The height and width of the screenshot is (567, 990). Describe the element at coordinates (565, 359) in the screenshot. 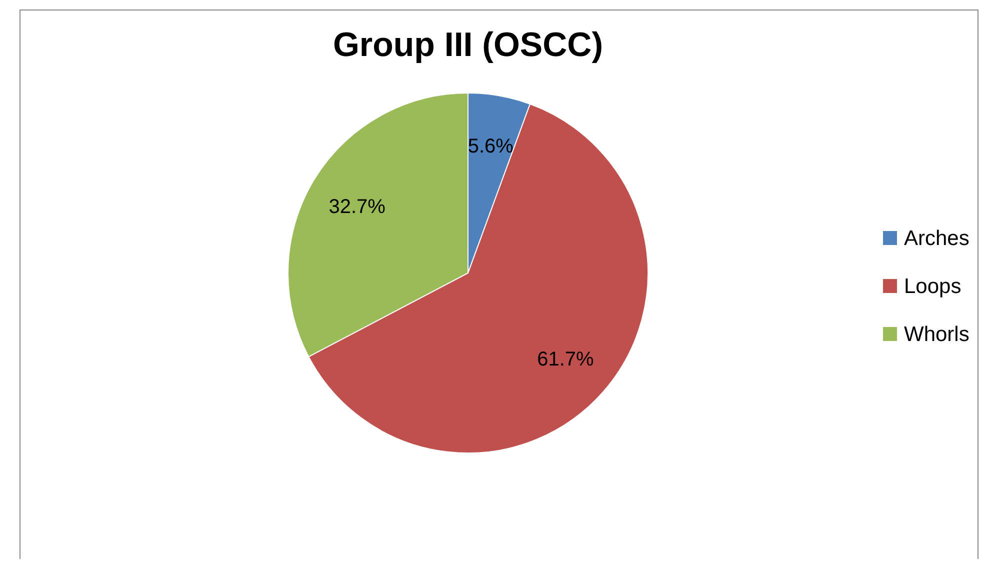

I see `data-label: 61.7%` at that location.